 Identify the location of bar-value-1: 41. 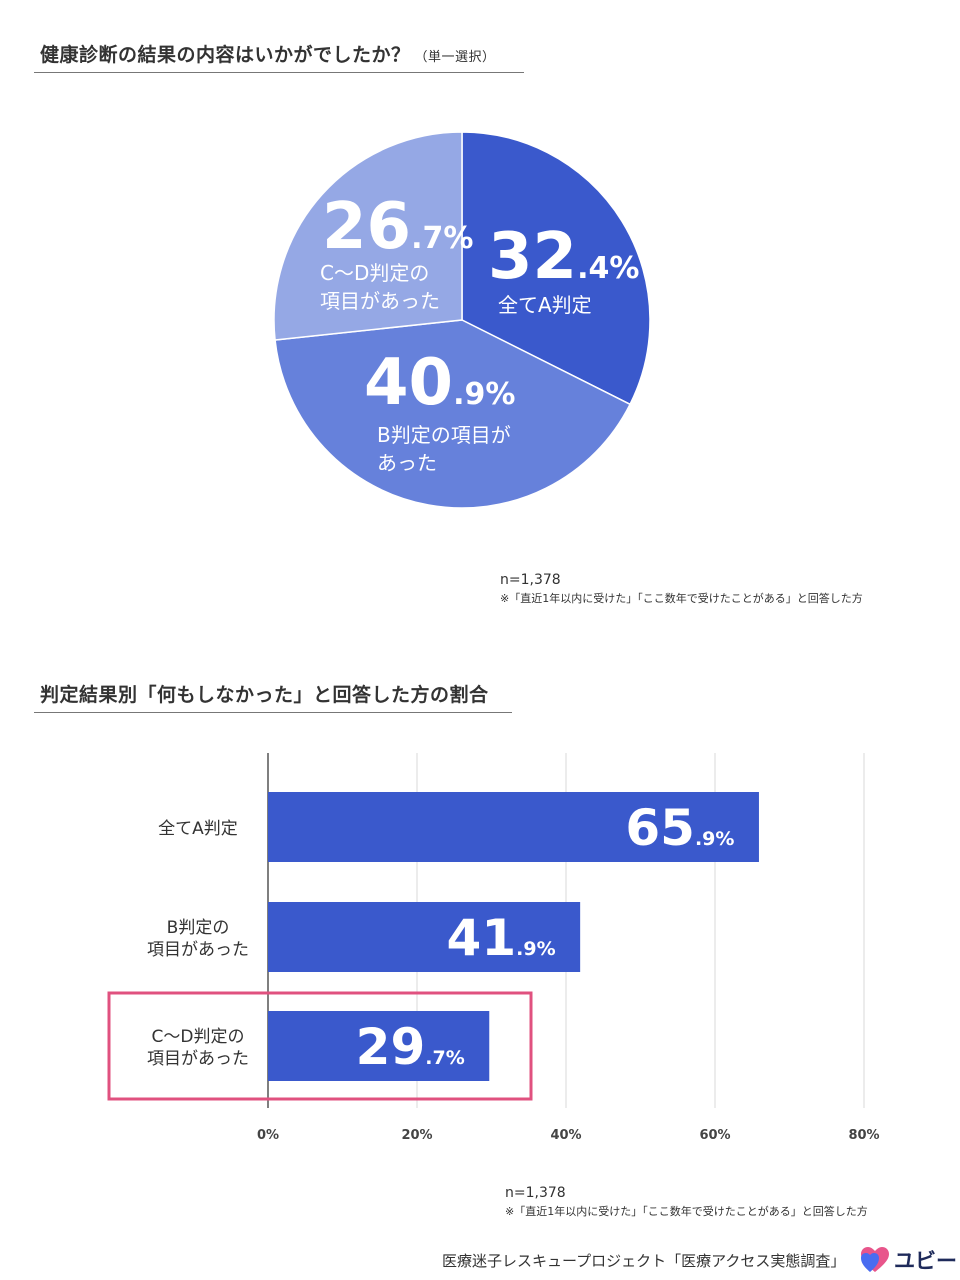
(482, 938).